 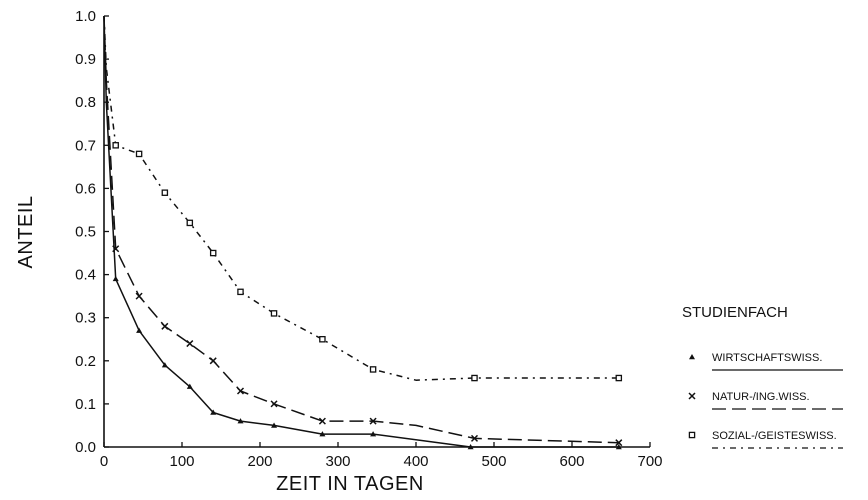 I want to click on x-tick-label: 500, so click(x=493, y=461).